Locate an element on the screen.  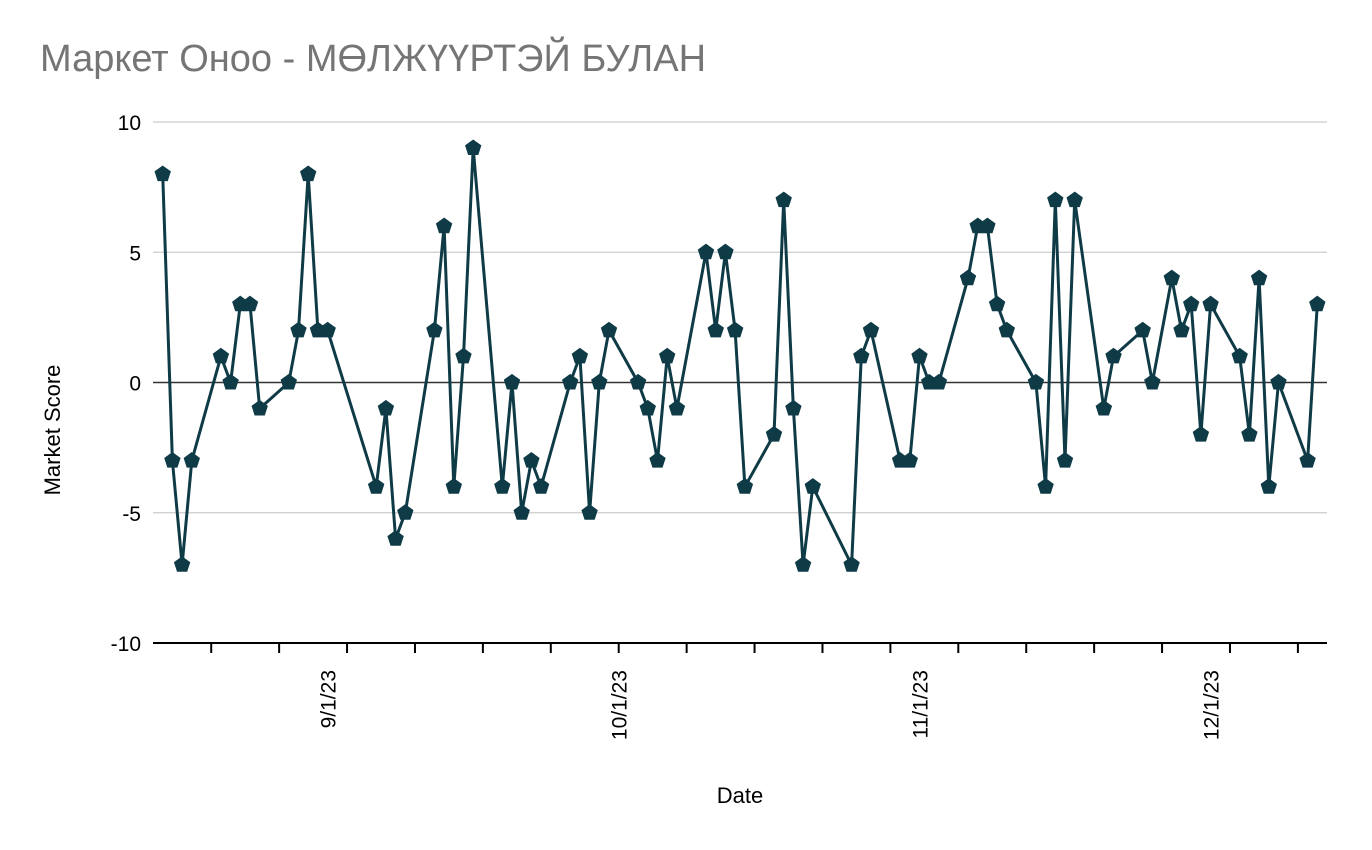
x-tick-label: 12/1/23 is located at coordinates (1212, 705).